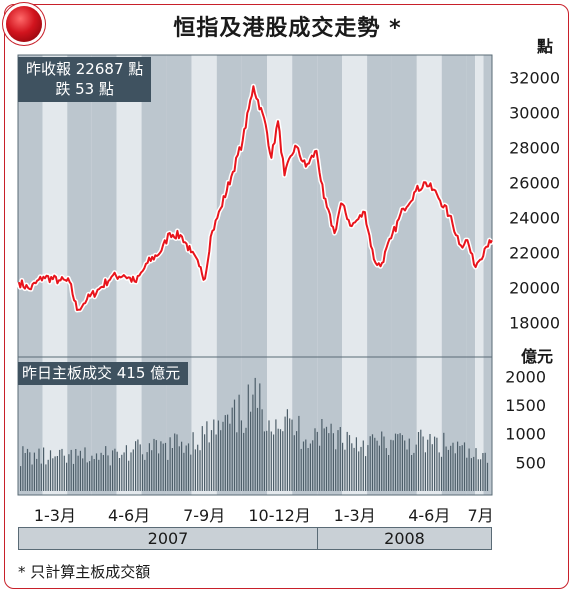 This screenshot has height=595, width=575. Describe the element at coordinates (480, 515) in the screenshot. I see `x-tick-label: 7月` at that location.